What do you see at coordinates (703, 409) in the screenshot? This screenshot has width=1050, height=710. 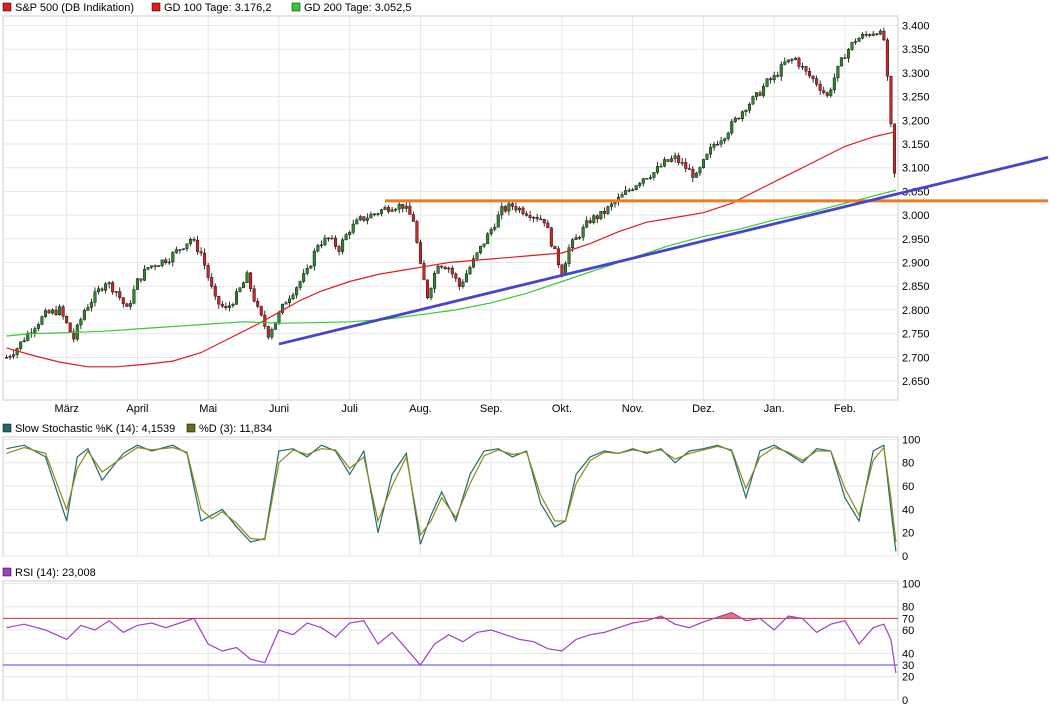 I see `price-x-tick-label: Dez.` at bounding box center [703, 409].